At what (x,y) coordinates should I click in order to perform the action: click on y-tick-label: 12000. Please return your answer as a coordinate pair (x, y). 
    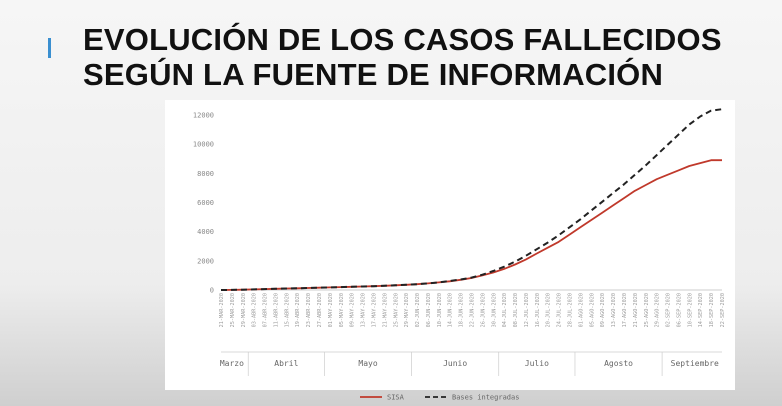
    Looking at the image, I should click on (203, 116).